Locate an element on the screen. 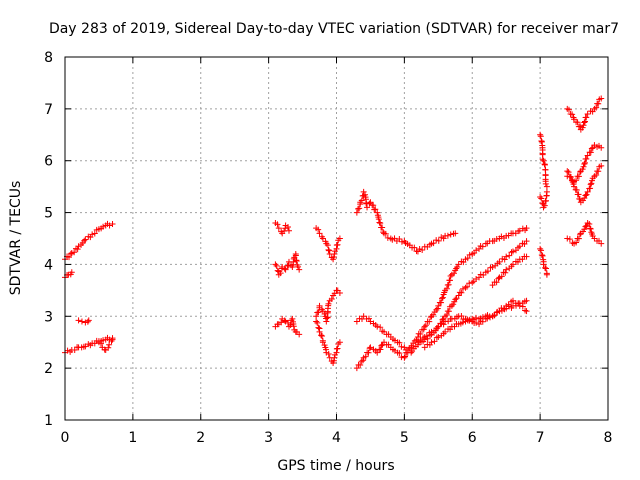  y-tick-label: 7 is located at coordinates (48, 110).